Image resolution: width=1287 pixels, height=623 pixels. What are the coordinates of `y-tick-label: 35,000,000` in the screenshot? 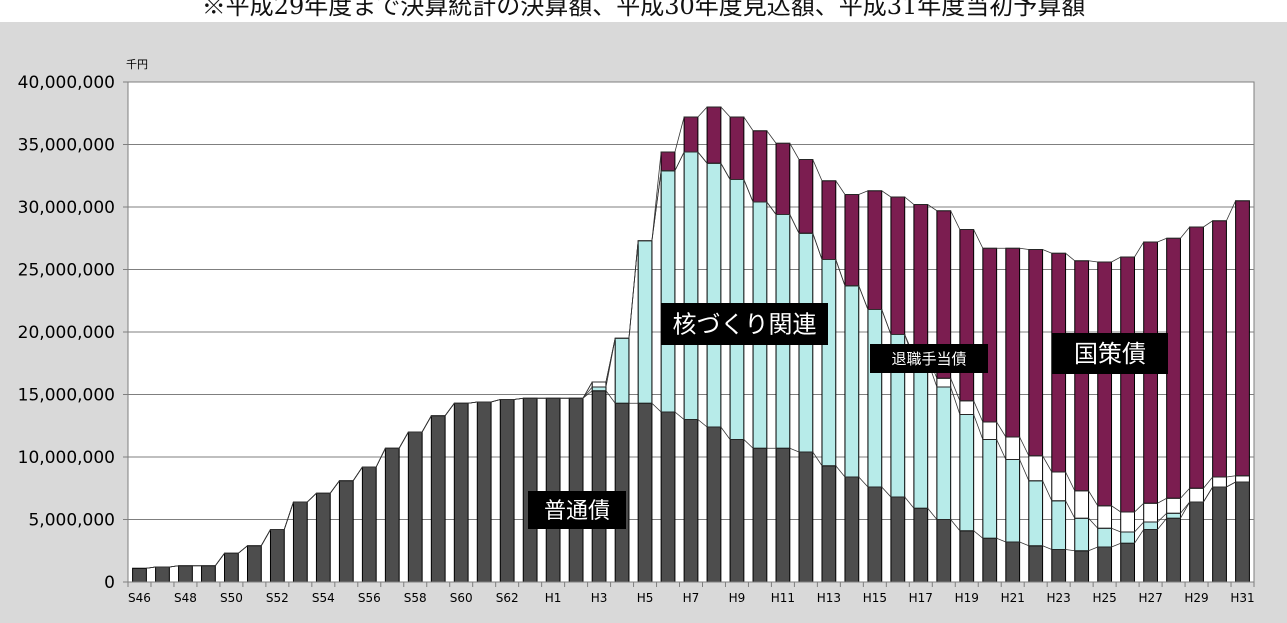 It's located at (66, 146).